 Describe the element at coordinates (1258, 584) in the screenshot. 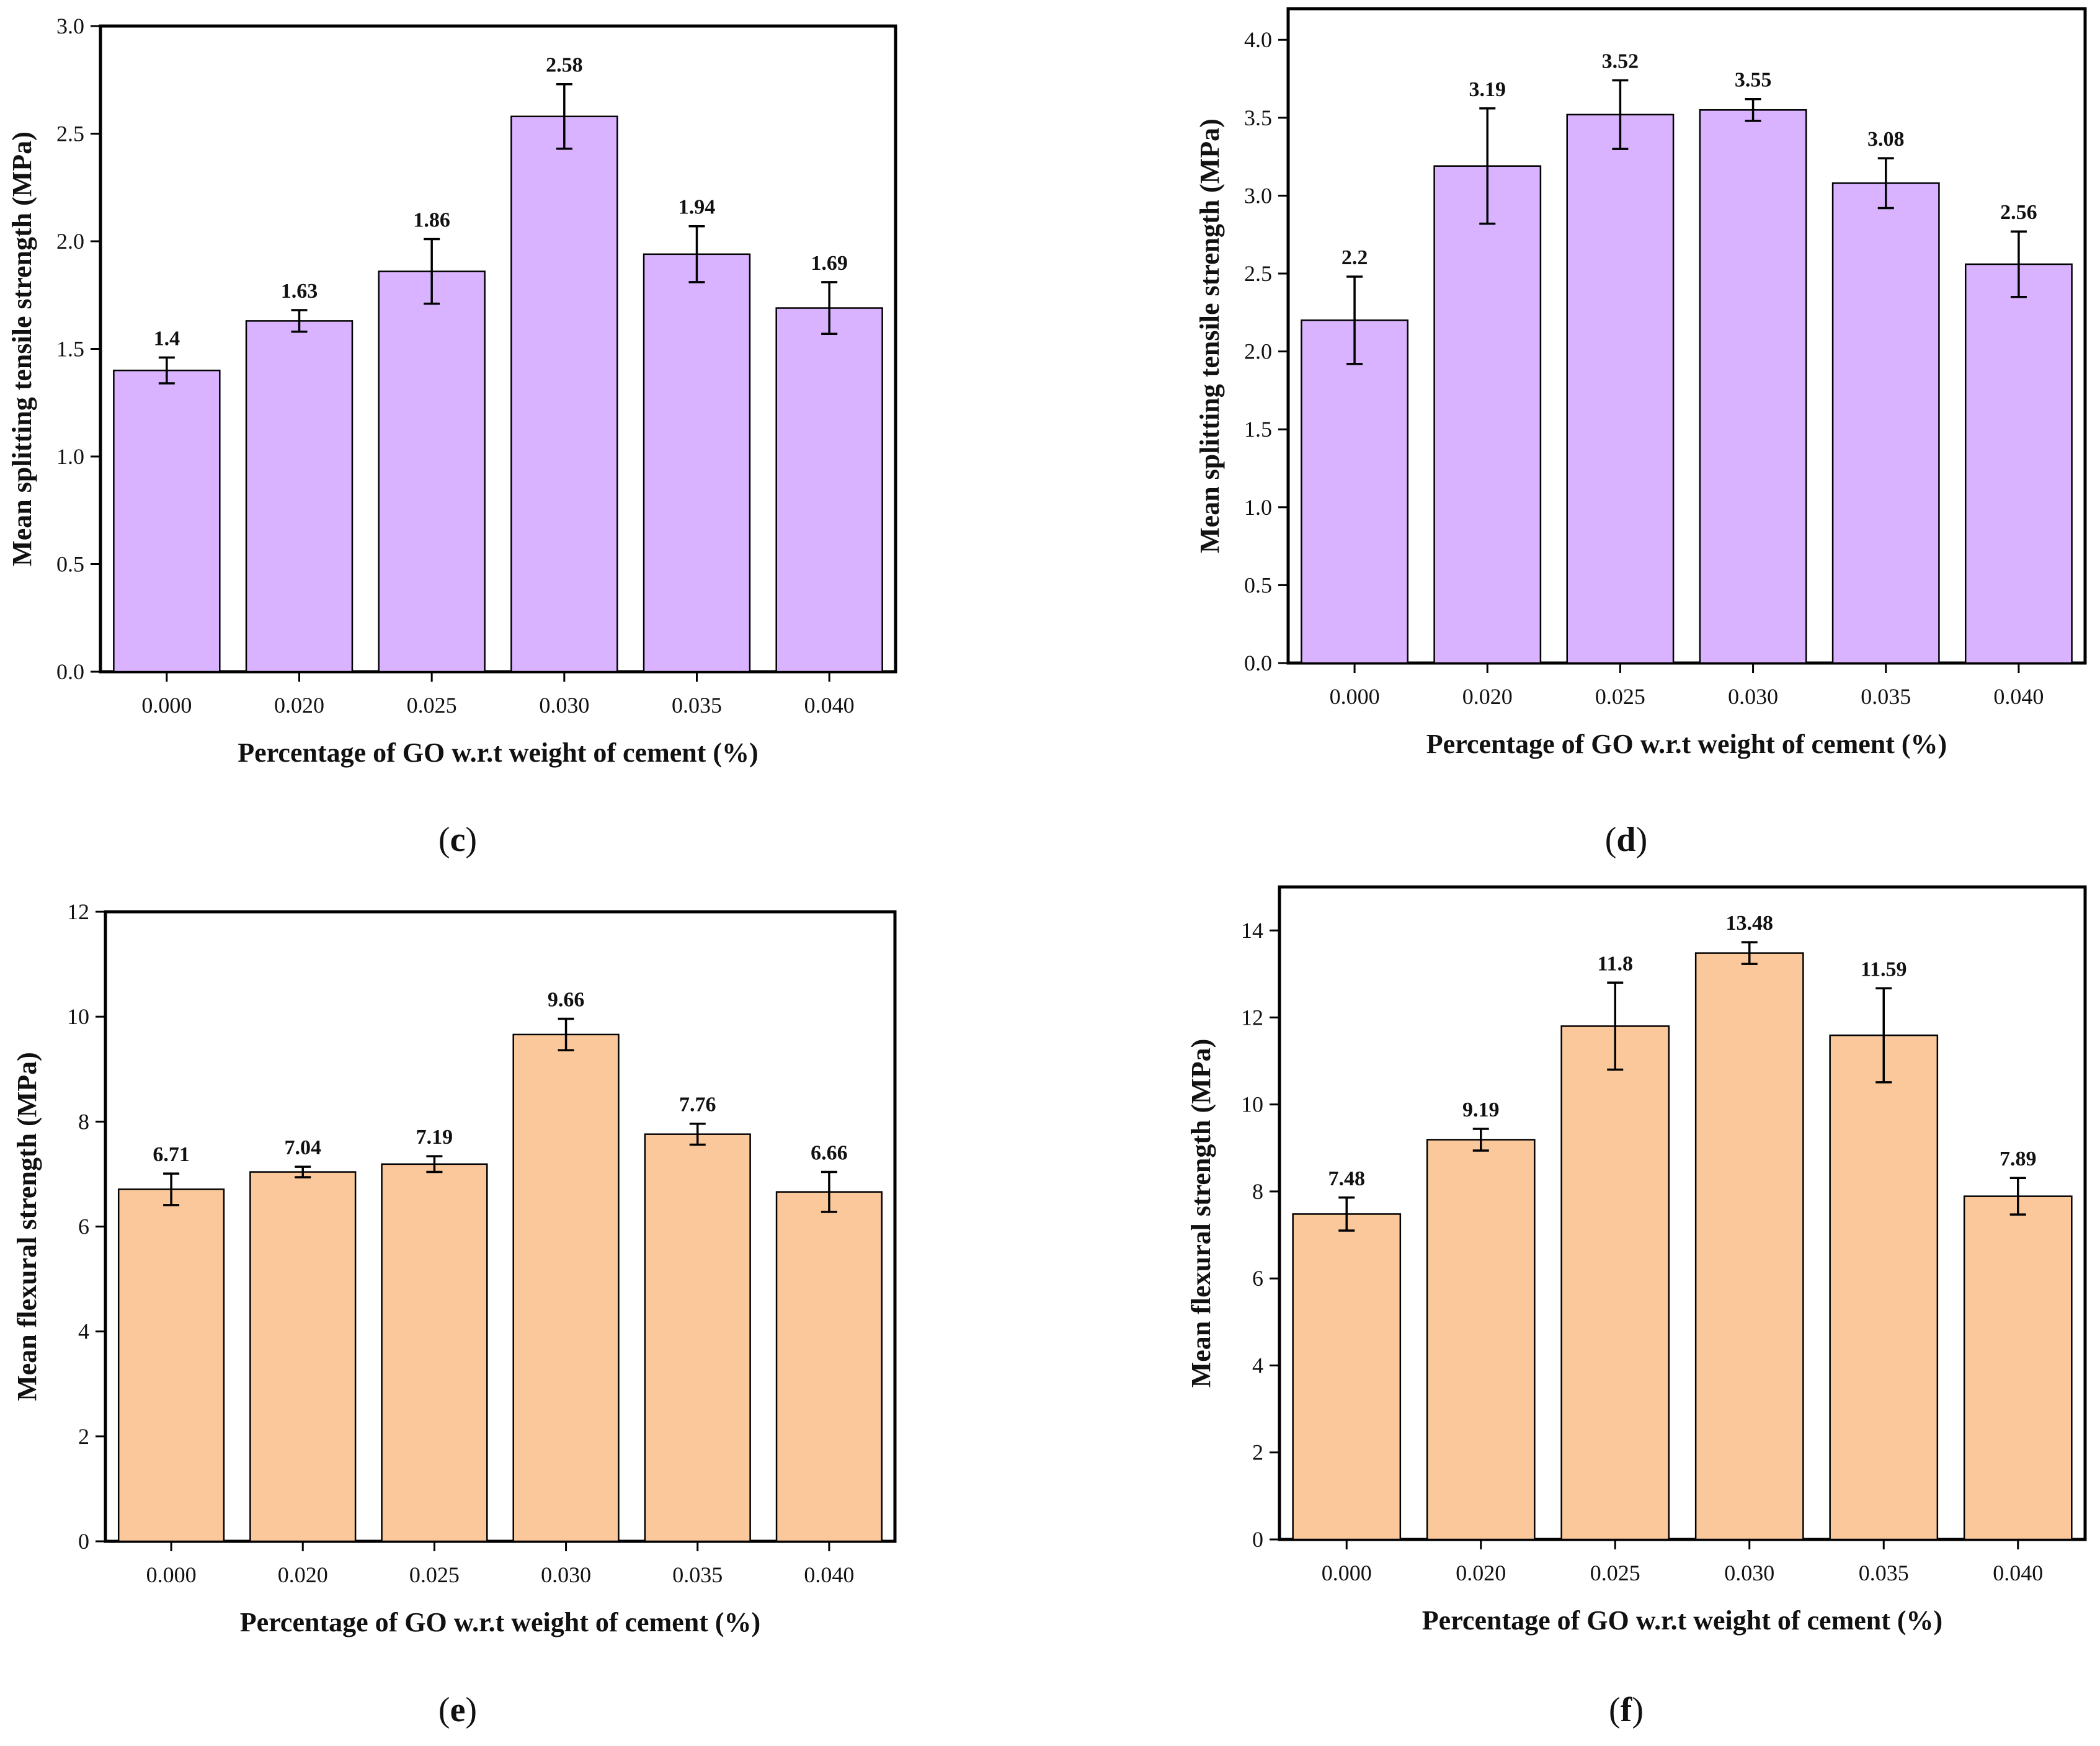

I see `y-tick-label: 0.5` at that location.